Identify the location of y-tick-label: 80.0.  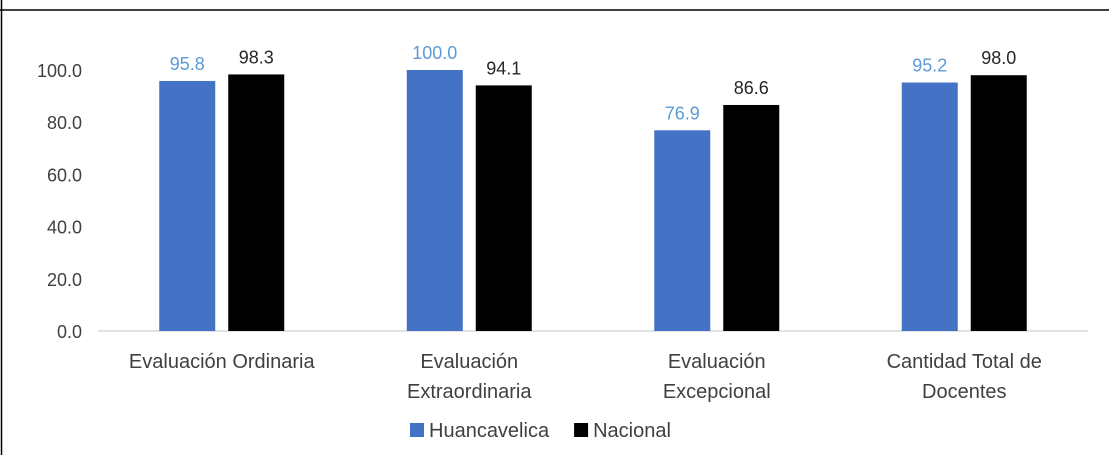
(64, 123).